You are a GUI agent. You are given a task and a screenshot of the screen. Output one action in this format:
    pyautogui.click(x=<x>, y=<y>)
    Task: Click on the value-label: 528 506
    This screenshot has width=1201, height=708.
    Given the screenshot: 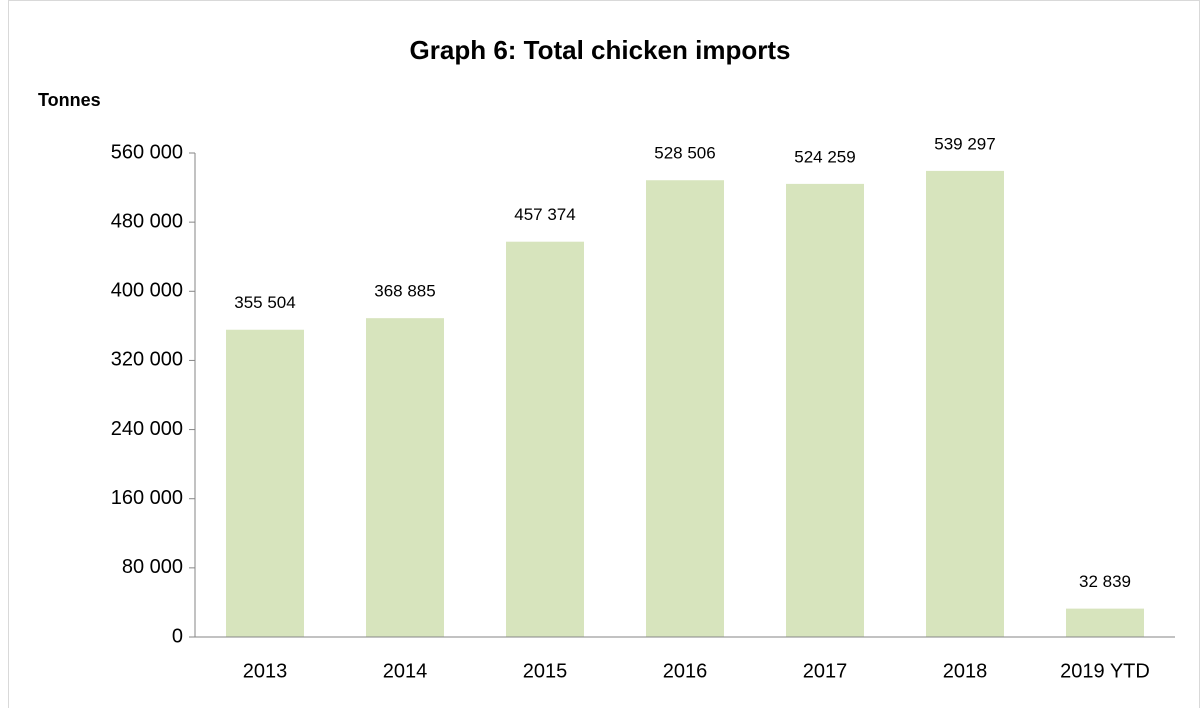 What is the action you would take?
    pyautogui.click(x=684, y=153)
    